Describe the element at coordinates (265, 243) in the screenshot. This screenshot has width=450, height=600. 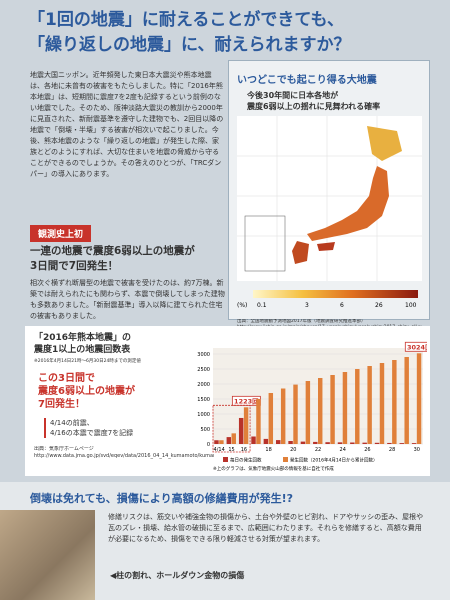
I see `inset` at that location.